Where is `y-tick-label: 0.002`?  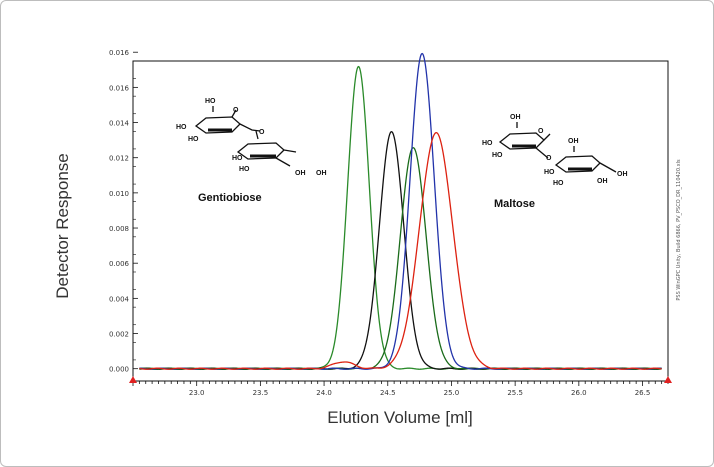
y-tick-label: 0.002 is located at coordinates (119, 335).